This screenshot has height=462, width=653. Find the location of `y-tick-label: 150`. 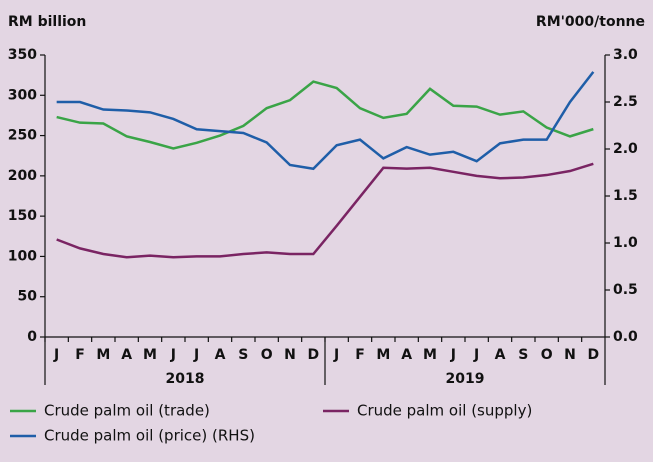

y-tick-label: 150 is located at coordinates (22, 216).